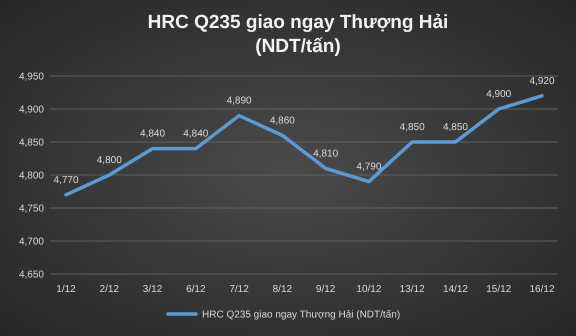 The image size is (576, 336). Describe the element at coordinates (326, 289) in the screenshot. I see `x-tick-label: 9/12` at that location.